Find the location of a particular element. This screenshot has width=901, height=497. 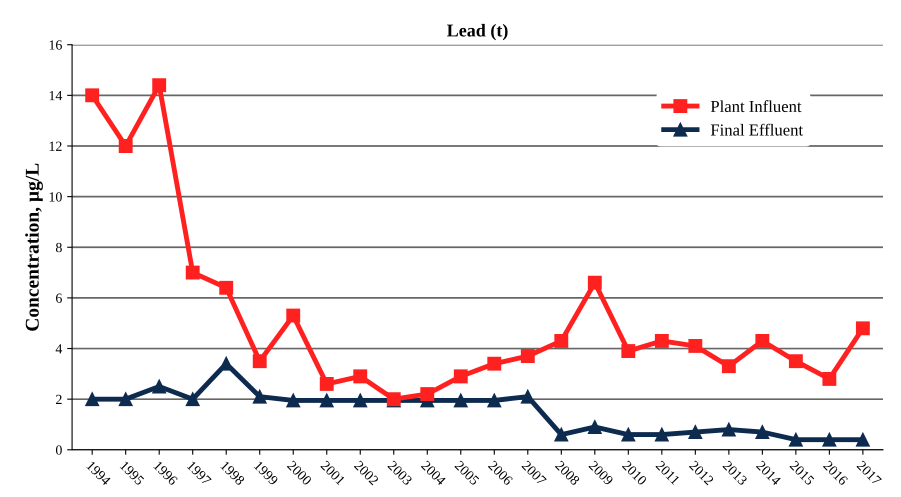

x-tick-label: 2007 is located at coordinates (534, 473).